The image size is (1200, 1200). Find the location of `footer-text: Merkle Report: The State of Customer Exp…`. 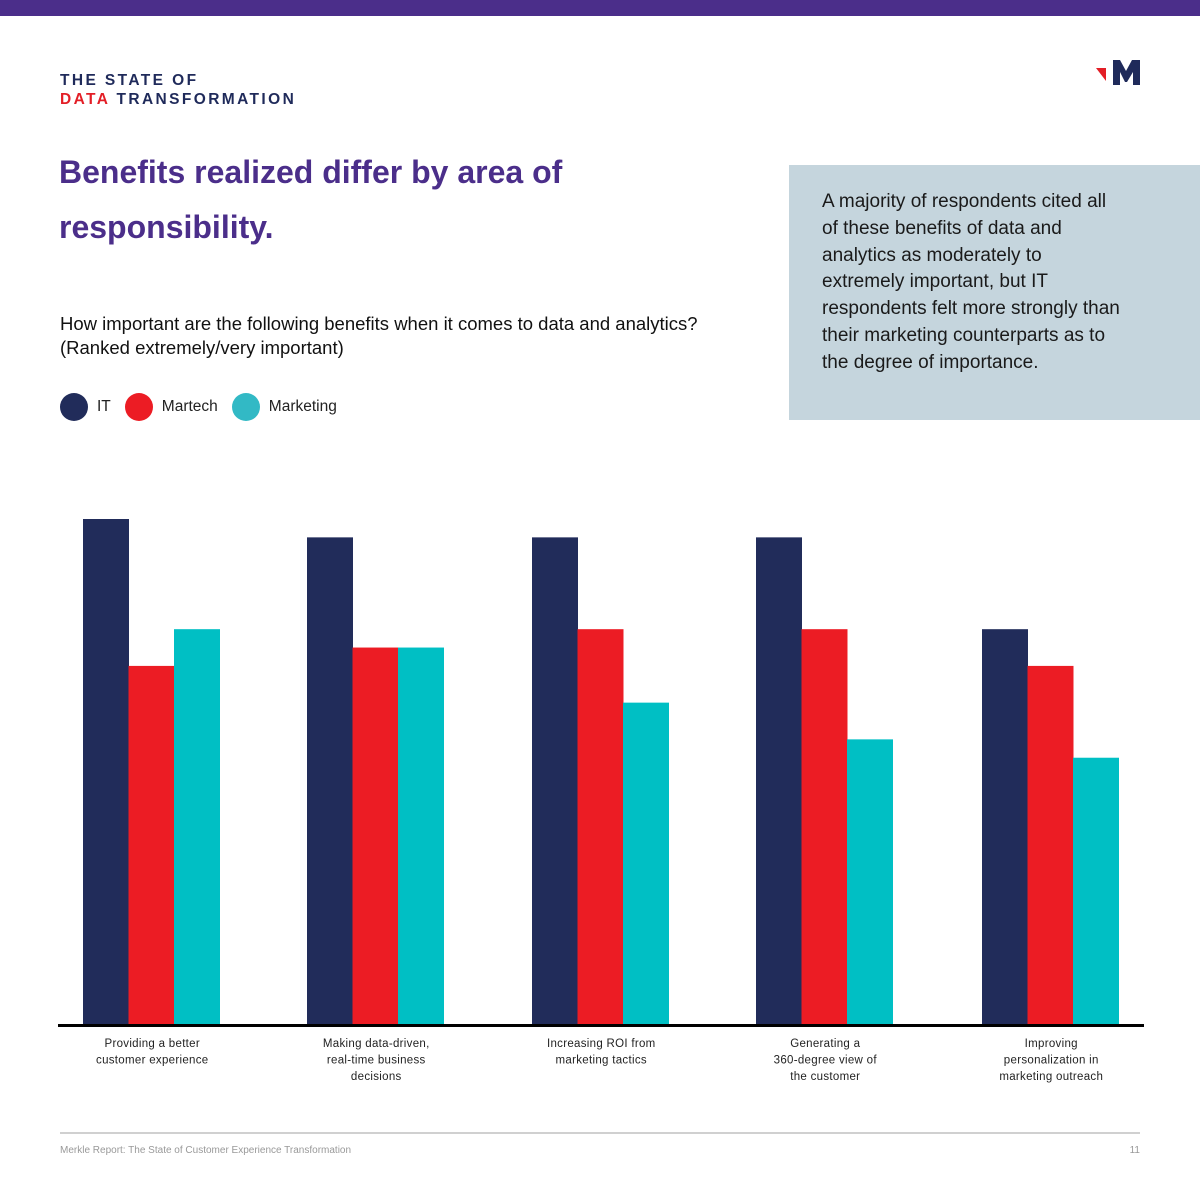

footer-text: Merkle Report: The State of Customer Exp… is located at coordinates (206, 1150).